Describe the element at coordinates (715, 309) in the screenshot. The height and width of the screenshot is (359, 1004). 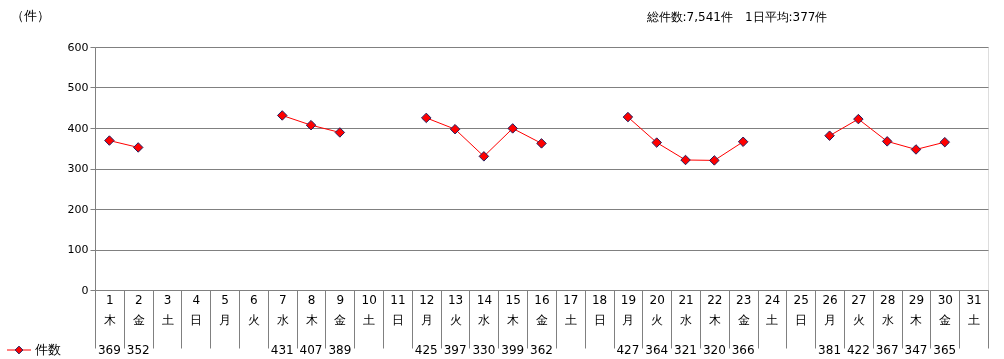
I see `x-tick-label: 22 木` at that location.